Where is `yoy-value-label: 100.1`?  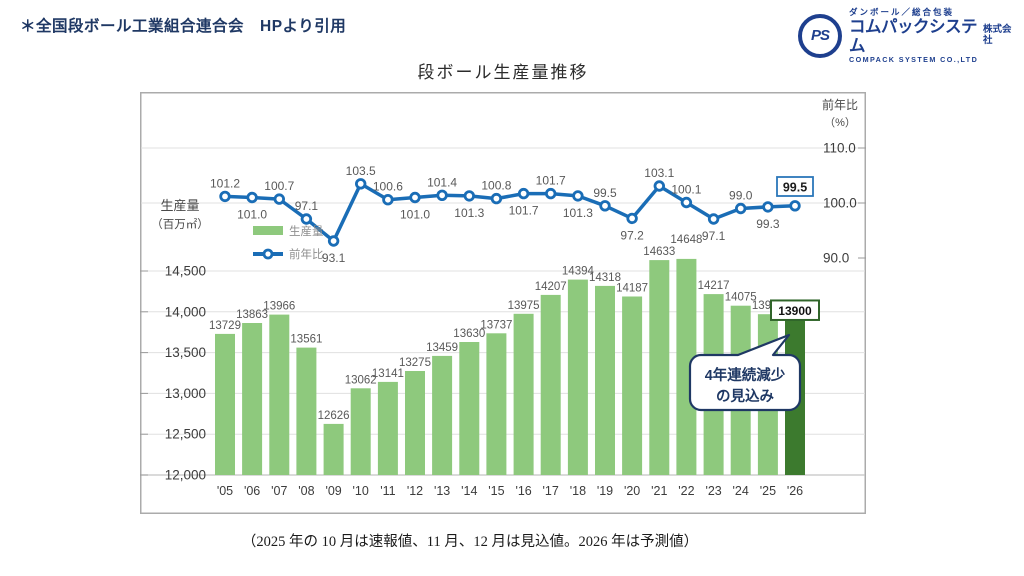
yoy-value-label: 100.1 is located at coordinates (686, 190).